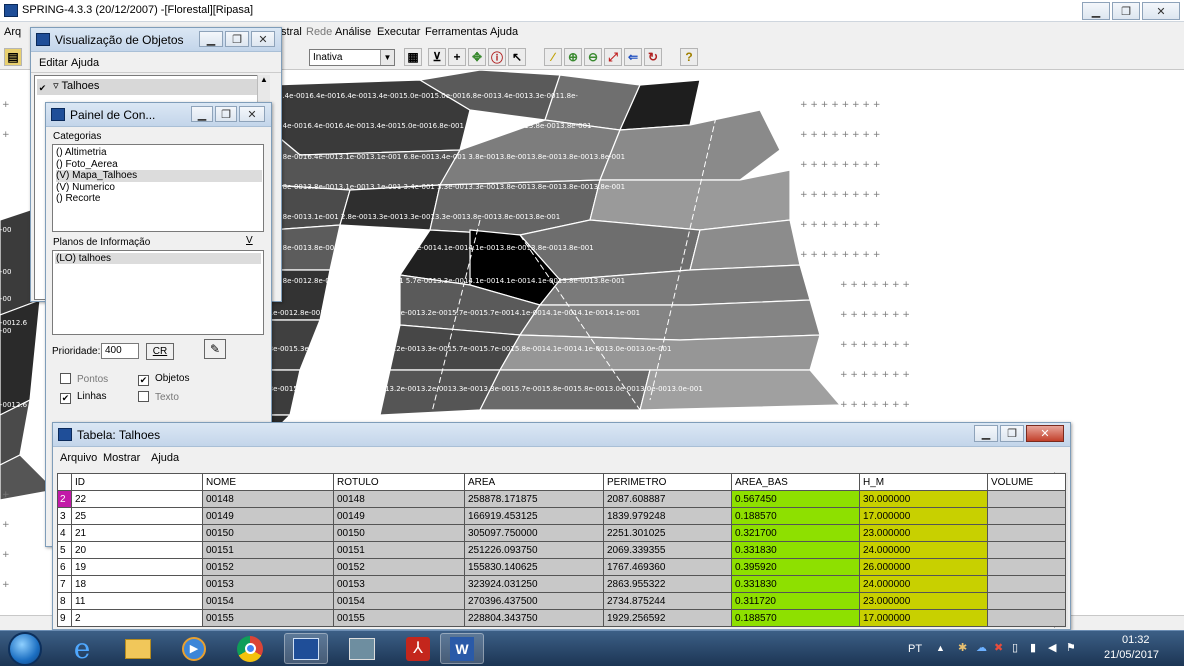 This screenshot has height=667, width=1184. I want to click on help-tool-icon: ?, so click(689, 57).